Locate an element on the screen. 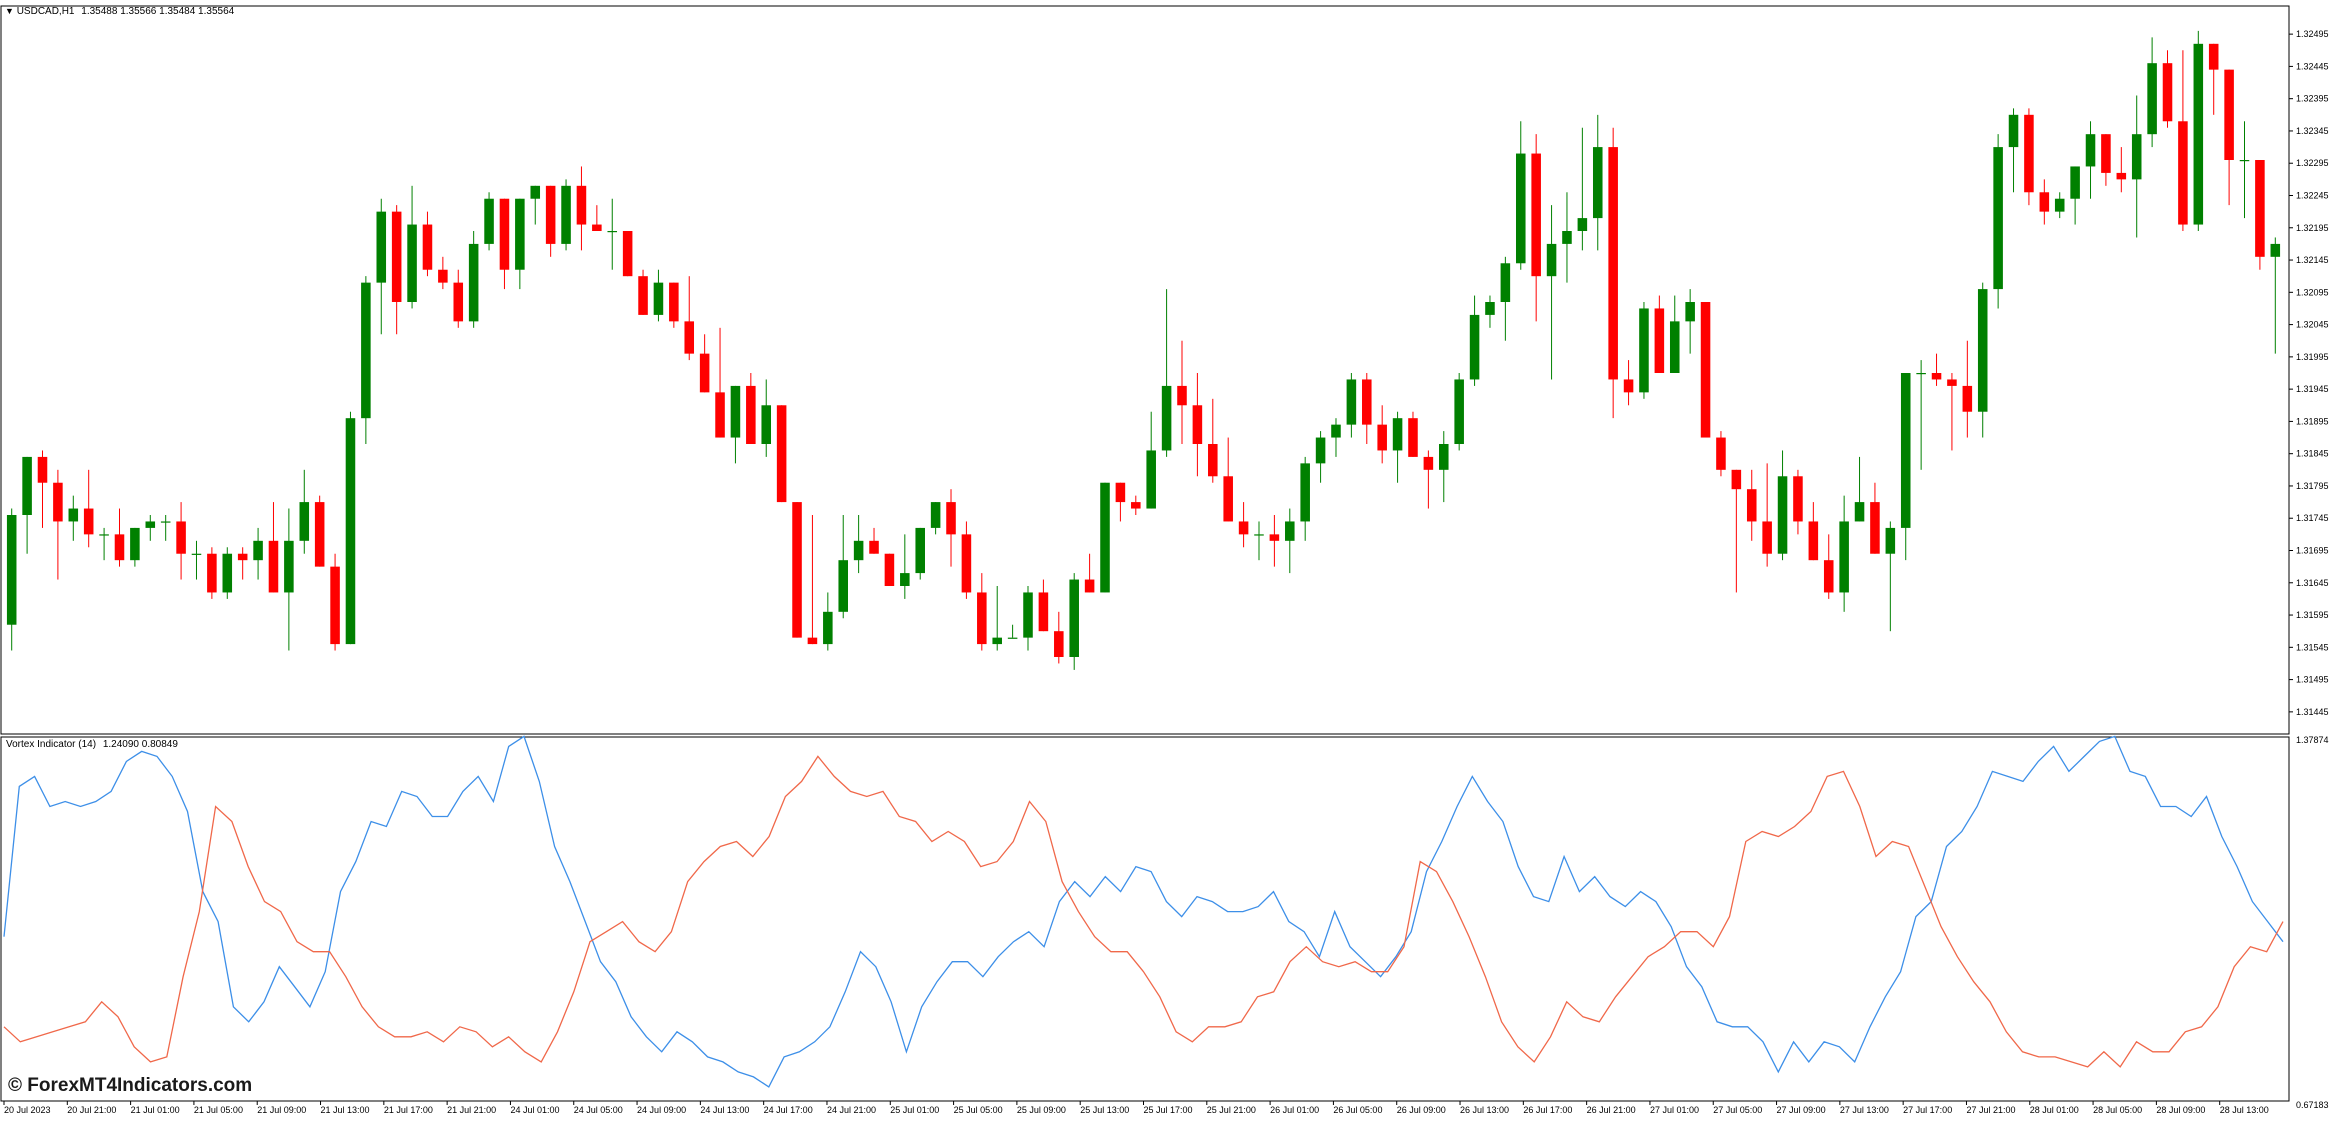 The height and width of the screenshot is (1121, 2329). indicator-axis: 1.37874 0.67183 is located at coordinates (2312, 922).